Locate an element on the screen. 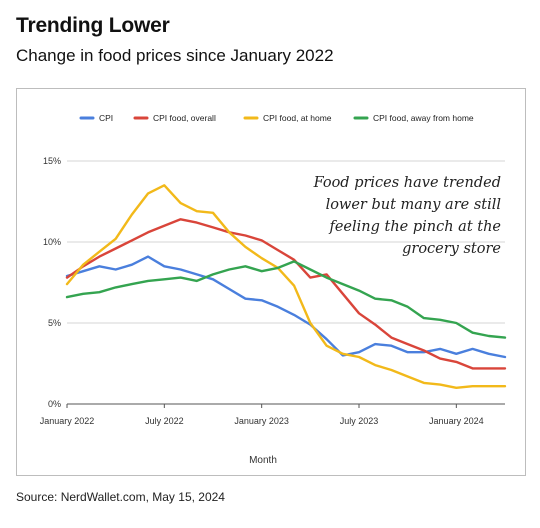 Image resolution: width=540 pixels, height=528 pixels. annotation-line: lower but many are still is located at coordinates (414, 205).